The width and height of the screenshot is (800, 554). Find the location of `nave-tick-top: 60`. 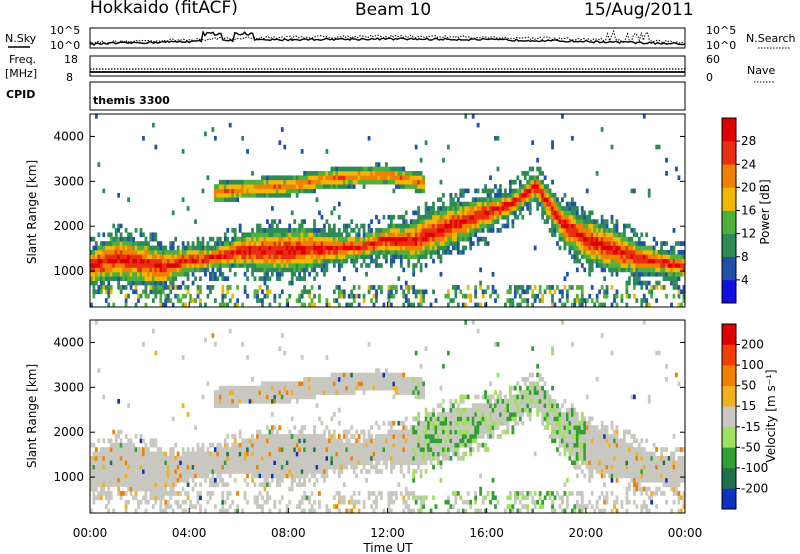

nave-tick-top: 60 is located at coordinates (713, 59).